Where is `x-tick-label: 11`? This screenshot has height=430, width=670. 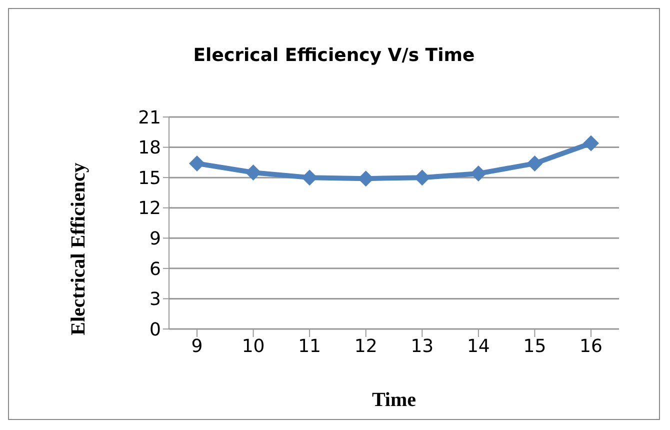
x-tick-label: 11 is located at coordinates (310, 346).